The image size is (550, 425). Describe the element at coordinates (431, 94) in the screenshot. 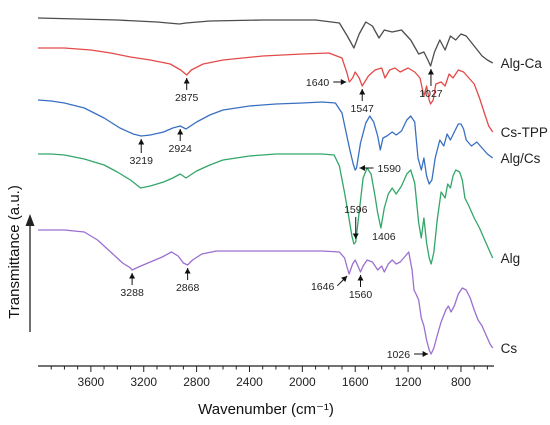

I see `annotation-label: 1027` at that location.